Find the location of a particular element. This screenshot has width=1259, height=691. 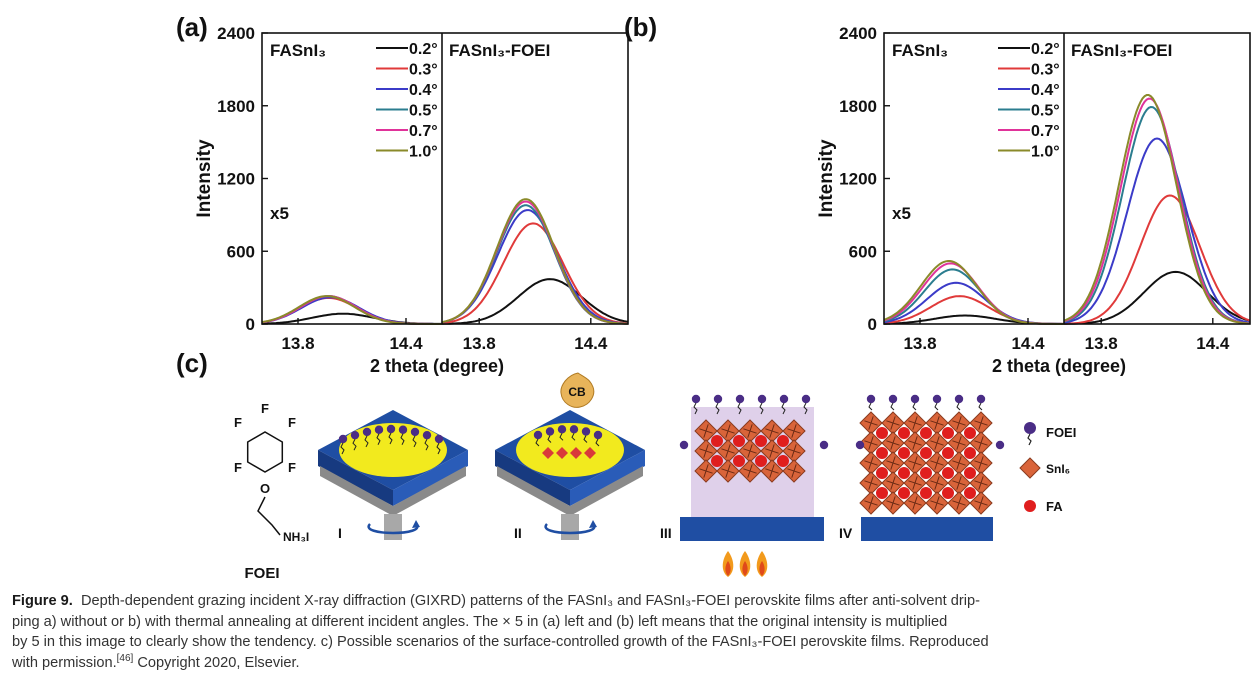

substrate-side-right-I is located at coordinates (430, 478).